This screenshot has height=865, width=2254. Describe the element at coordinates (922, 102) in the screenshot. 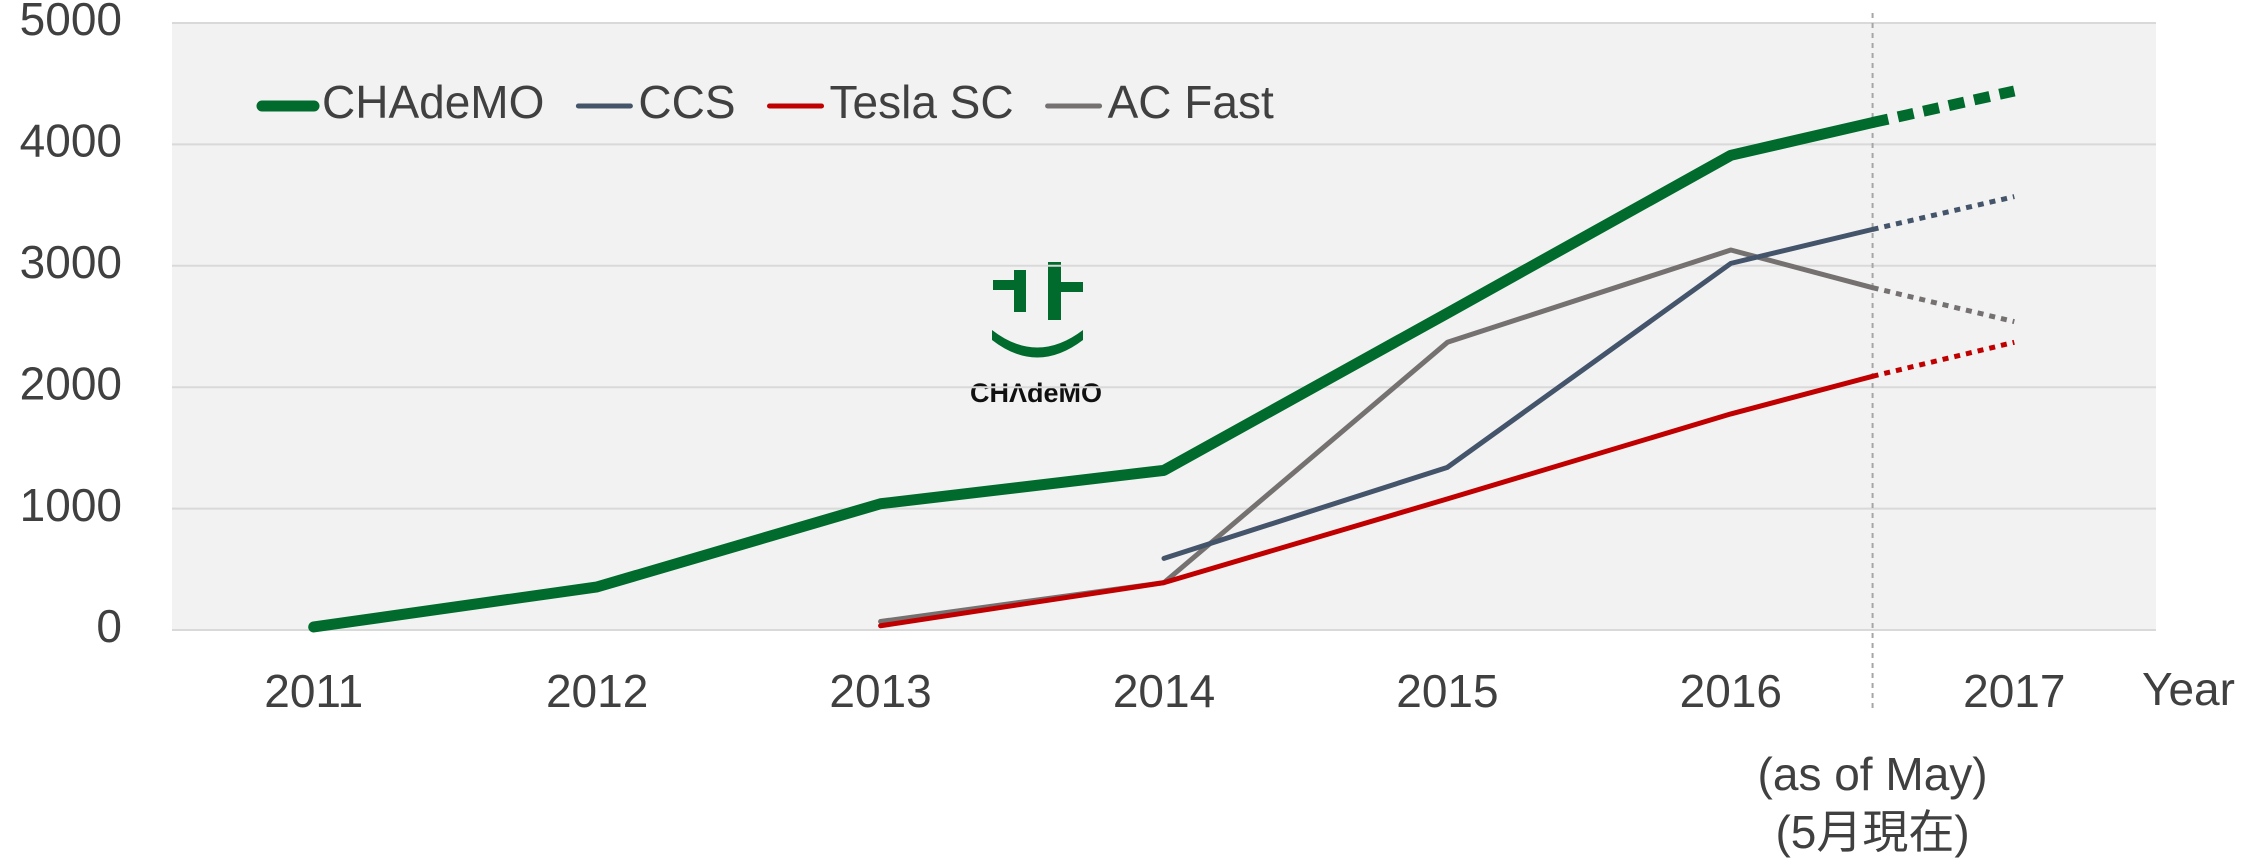

I see `legend-label: Tesla SC` at that location.